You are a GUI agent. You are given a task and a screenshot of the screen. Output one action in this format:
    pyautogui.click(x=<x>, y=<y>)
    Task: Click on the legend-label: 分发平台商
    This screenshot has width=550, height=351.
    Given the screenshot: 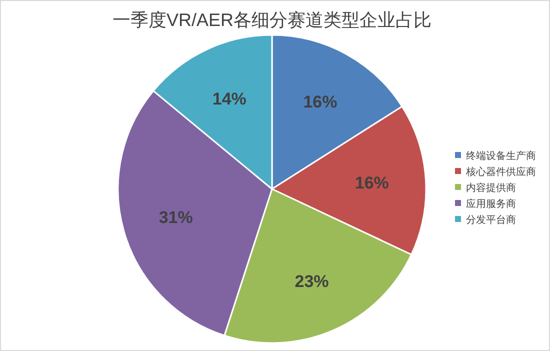 What is the action you would take?
    pyautogui.click(x=491, y=220)
    